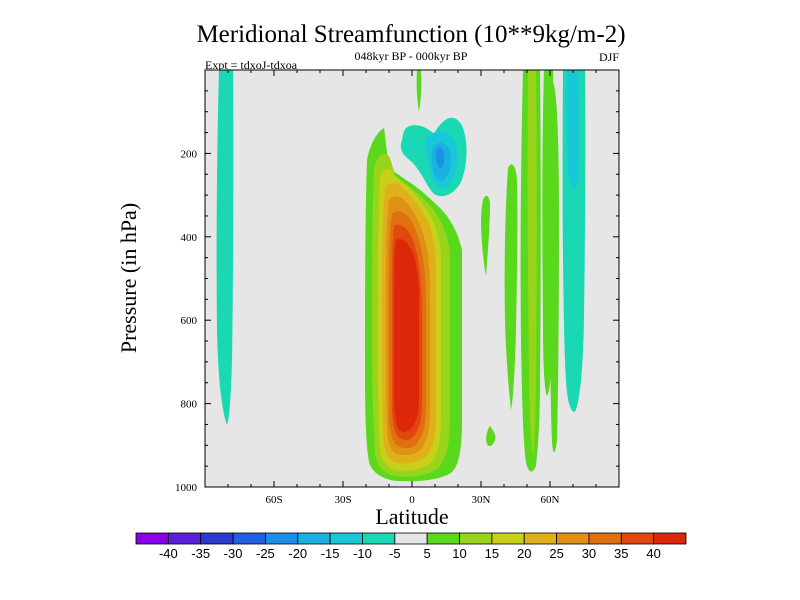 The height and width of the screenshot is (600, 800). What do you see at coordinates (297, 553) in the screenshot?
I see `colorbar-label: -20` at bounding box center [297, 553].